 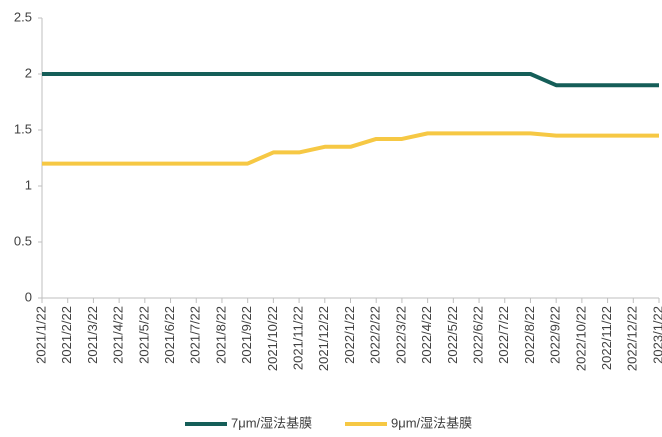 I want to click on x-tick-label: 2021/5/22, so click(x=143, y=335).